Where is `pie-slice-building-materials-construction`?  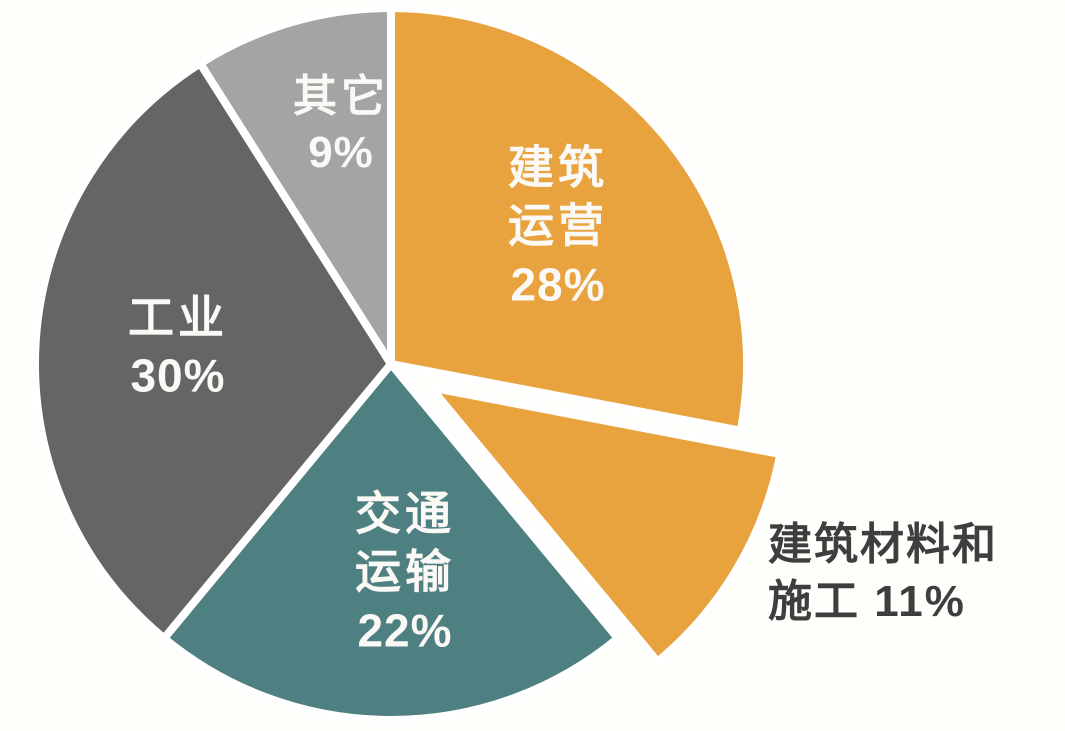
pie-slice-building-materials-construction is located at coordinates (605, 524).